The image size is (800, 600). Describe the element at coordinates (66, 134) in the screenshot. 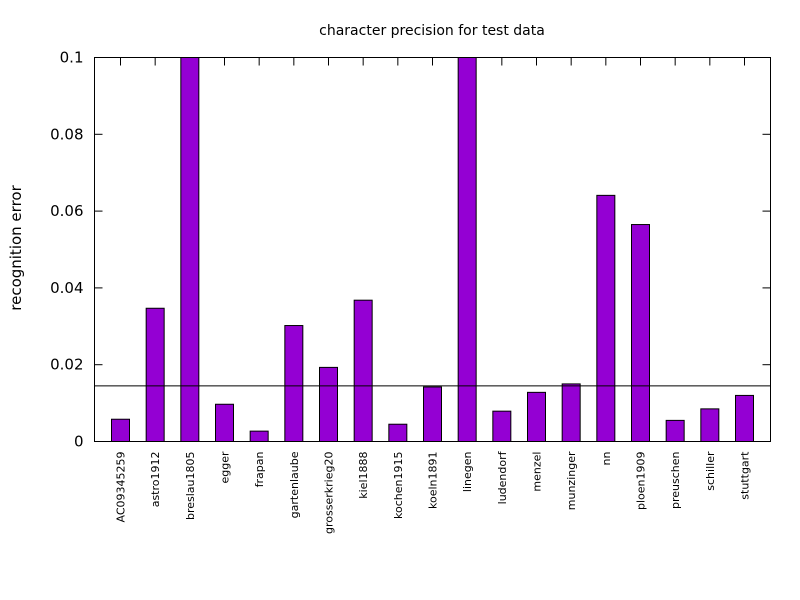

I see `y-tick-label: 0.08` at that location.